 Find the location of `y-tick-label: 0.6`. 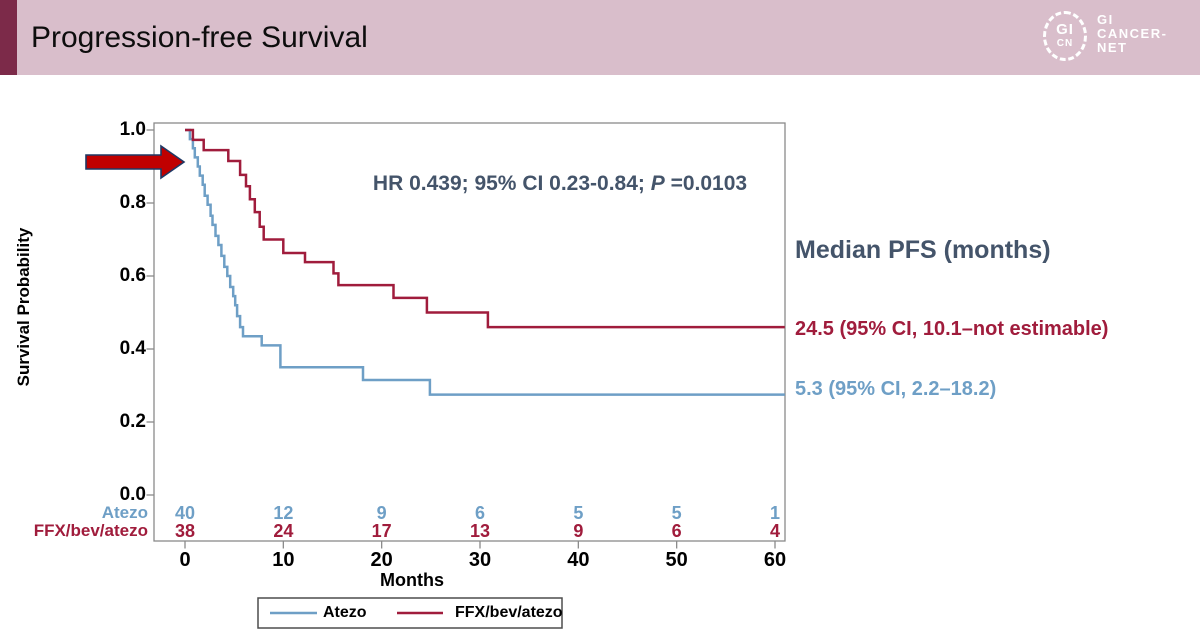

y-tick-label: 0.6 is located at coordinates (132, 275).